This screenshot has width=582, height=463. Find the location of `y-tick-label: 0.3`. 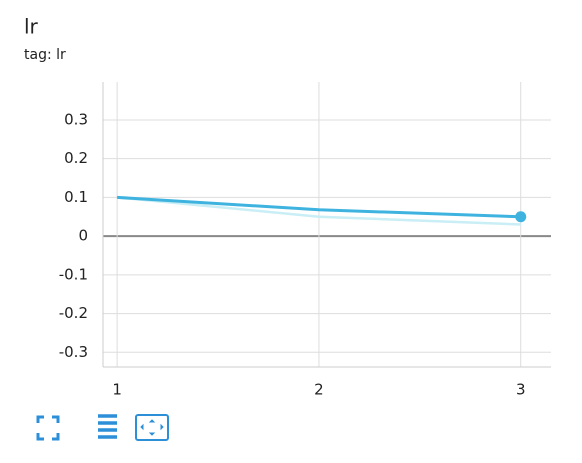

y-tick-label: 0.3 is located at coordinates (76, 119).